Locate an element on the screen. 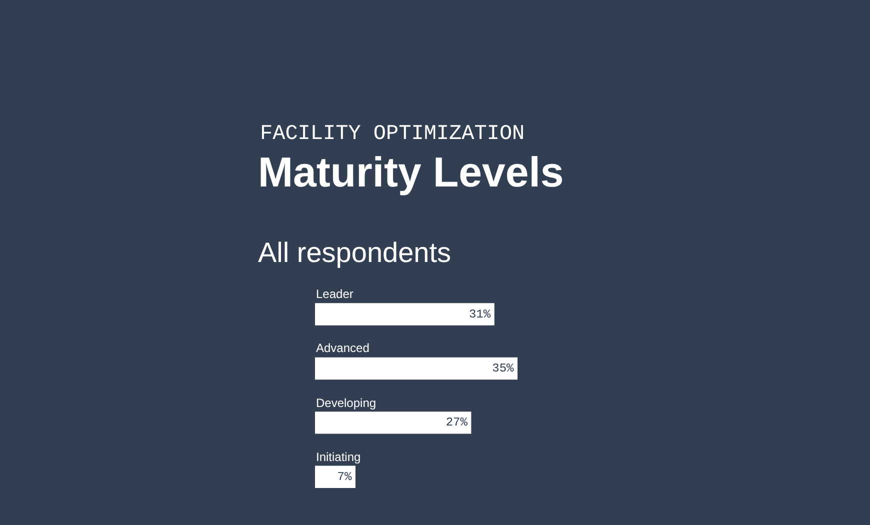  data-label: 35% is located at coordinates (503, 368).